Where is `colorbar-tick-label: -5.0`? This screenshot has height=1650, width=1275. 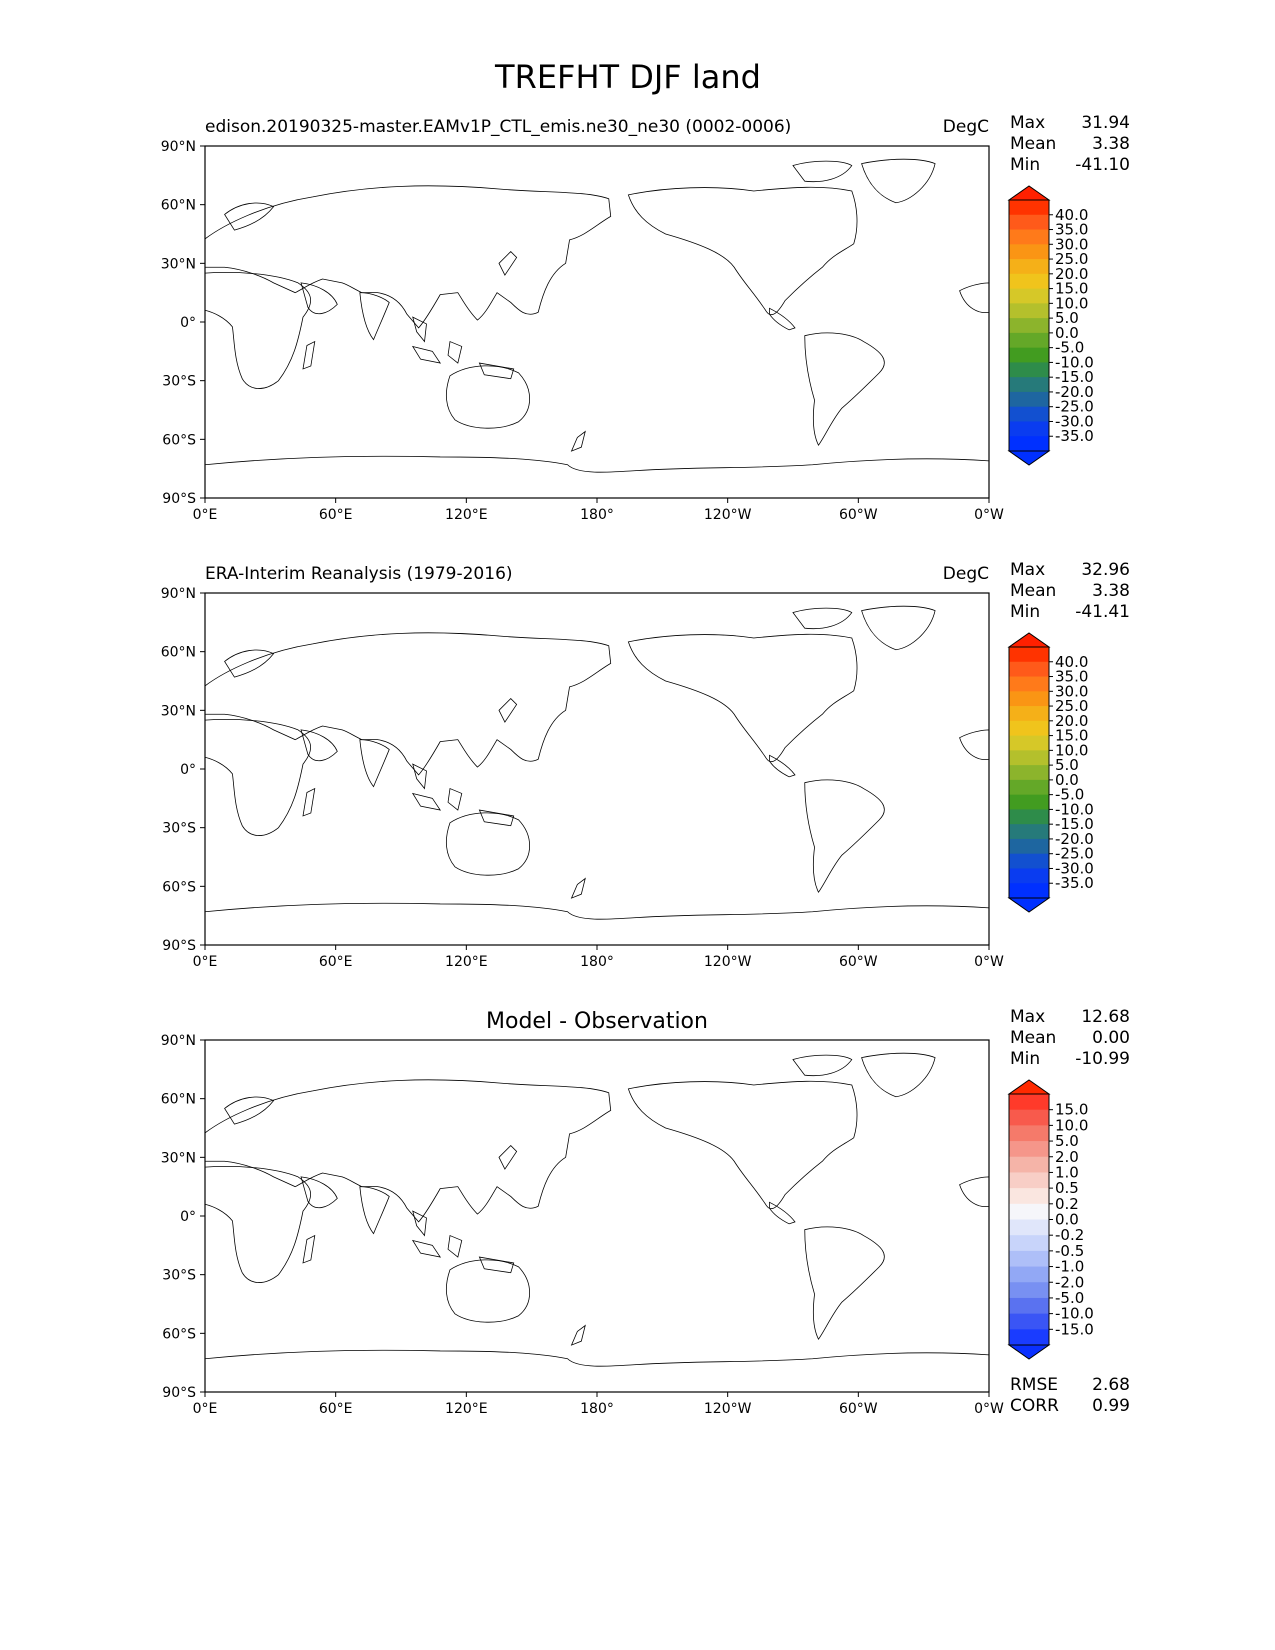 colorbar-tick-label: -5.0 is located at coordinates (1069, 348).